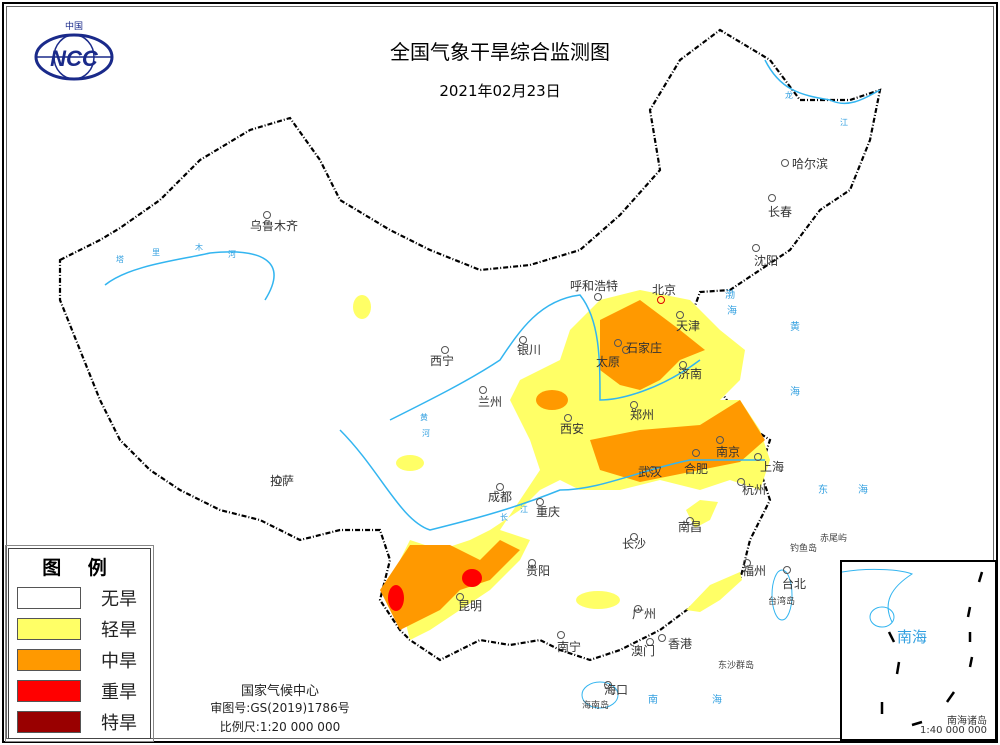 The height and width of the screenshot is (745, 1000). I want to click on river-label: 里, so click(156, 252).